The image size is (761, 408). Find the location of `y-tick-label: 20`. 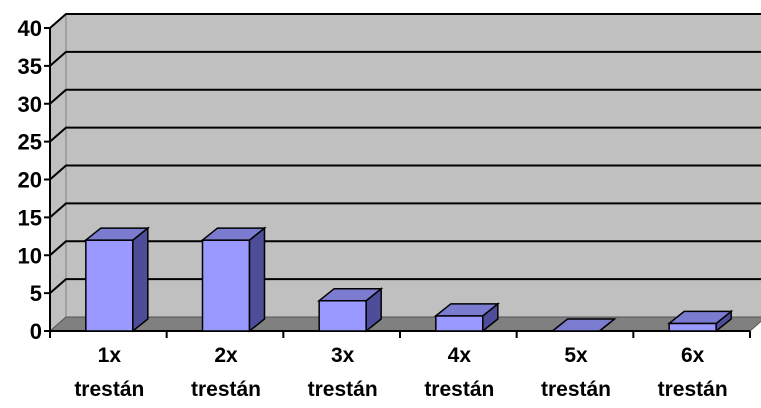

y-tick-label: 20 is located at coordinates (30, 180).